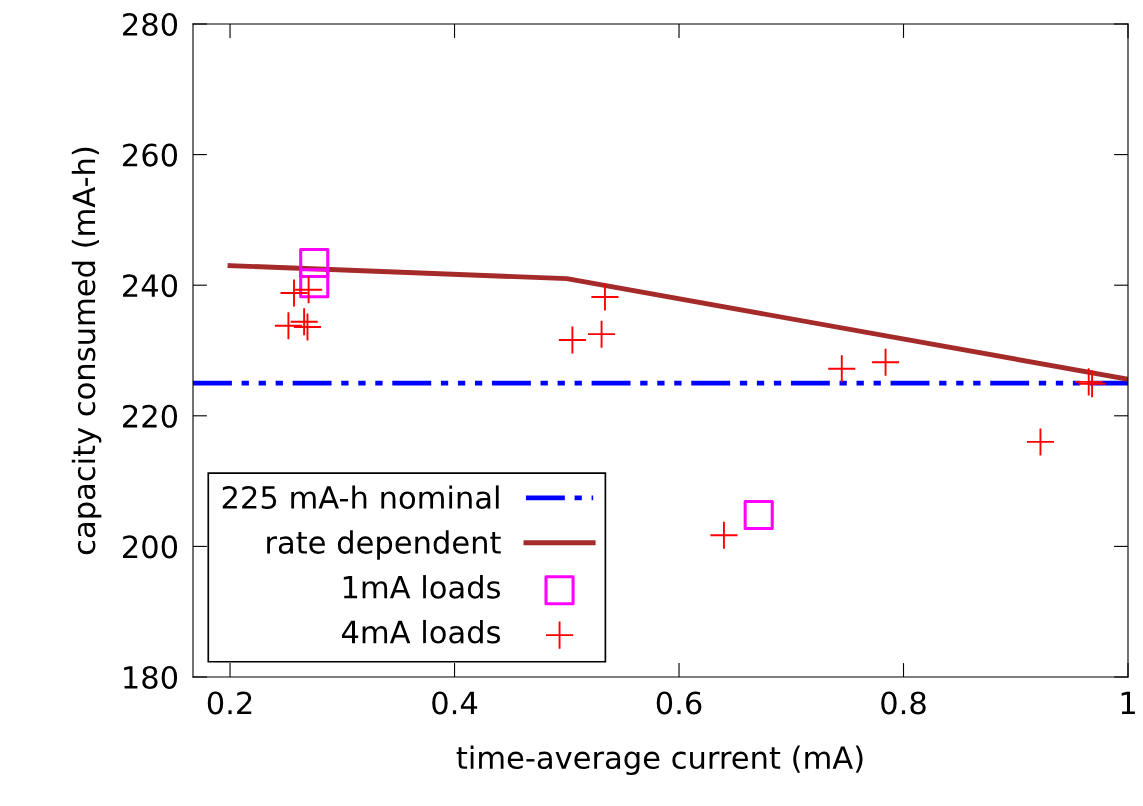 The width and height of the screenshot is (1143, 806). Describe the element at coordinates (86, 351) in the screenshot. I see `y-axis-title: capacity consumed (mA-h)` at that location.